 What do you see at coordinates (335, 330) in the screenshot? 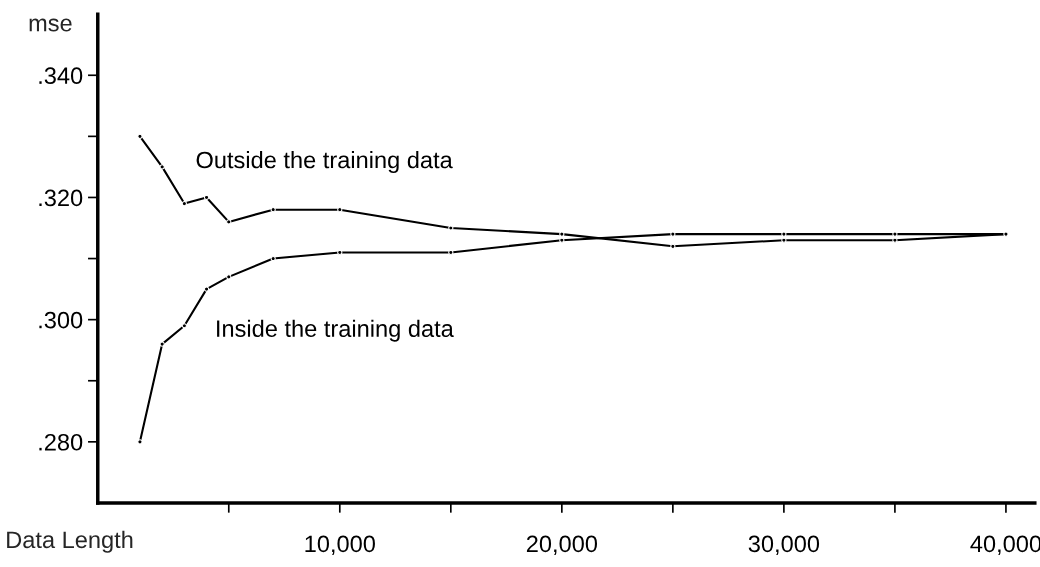
I see `series-label: Inside the training data` at bounding box center [335, 330].